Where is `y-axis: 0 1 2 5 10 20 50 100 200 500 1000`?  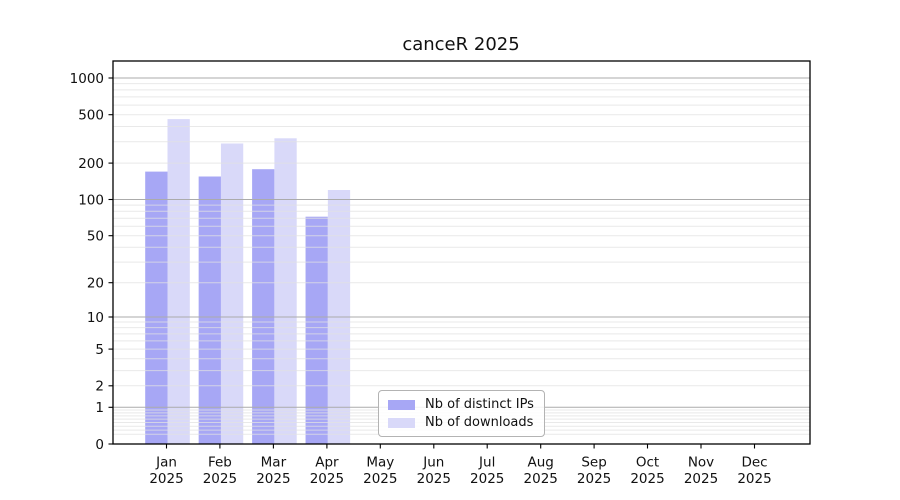
y-axis: 0 1 2 5 10 20 50 100 200 500 1000 is located at coordinates (91, 262).